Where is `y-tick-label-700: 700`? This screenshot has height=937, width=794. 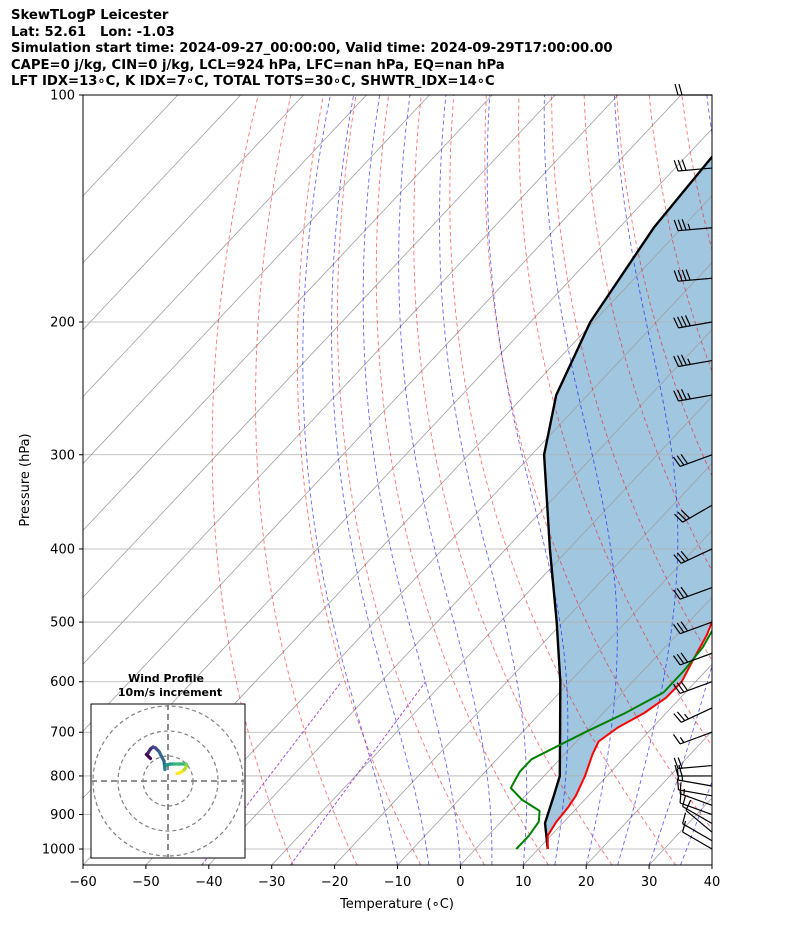 y-tick-label-700: 700 is located at coordinates (62, 733).